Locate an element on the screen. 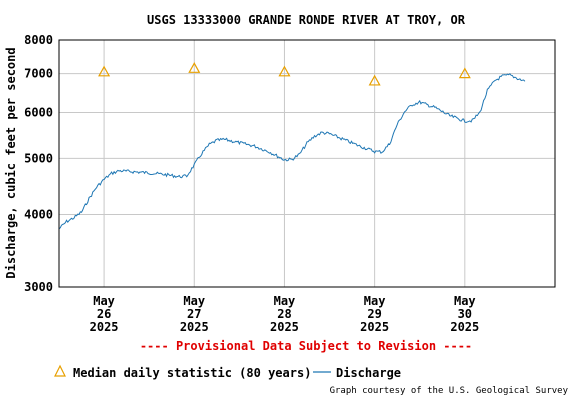 The image size is (576, 400). median-markers is located at coordinates (284, 74).